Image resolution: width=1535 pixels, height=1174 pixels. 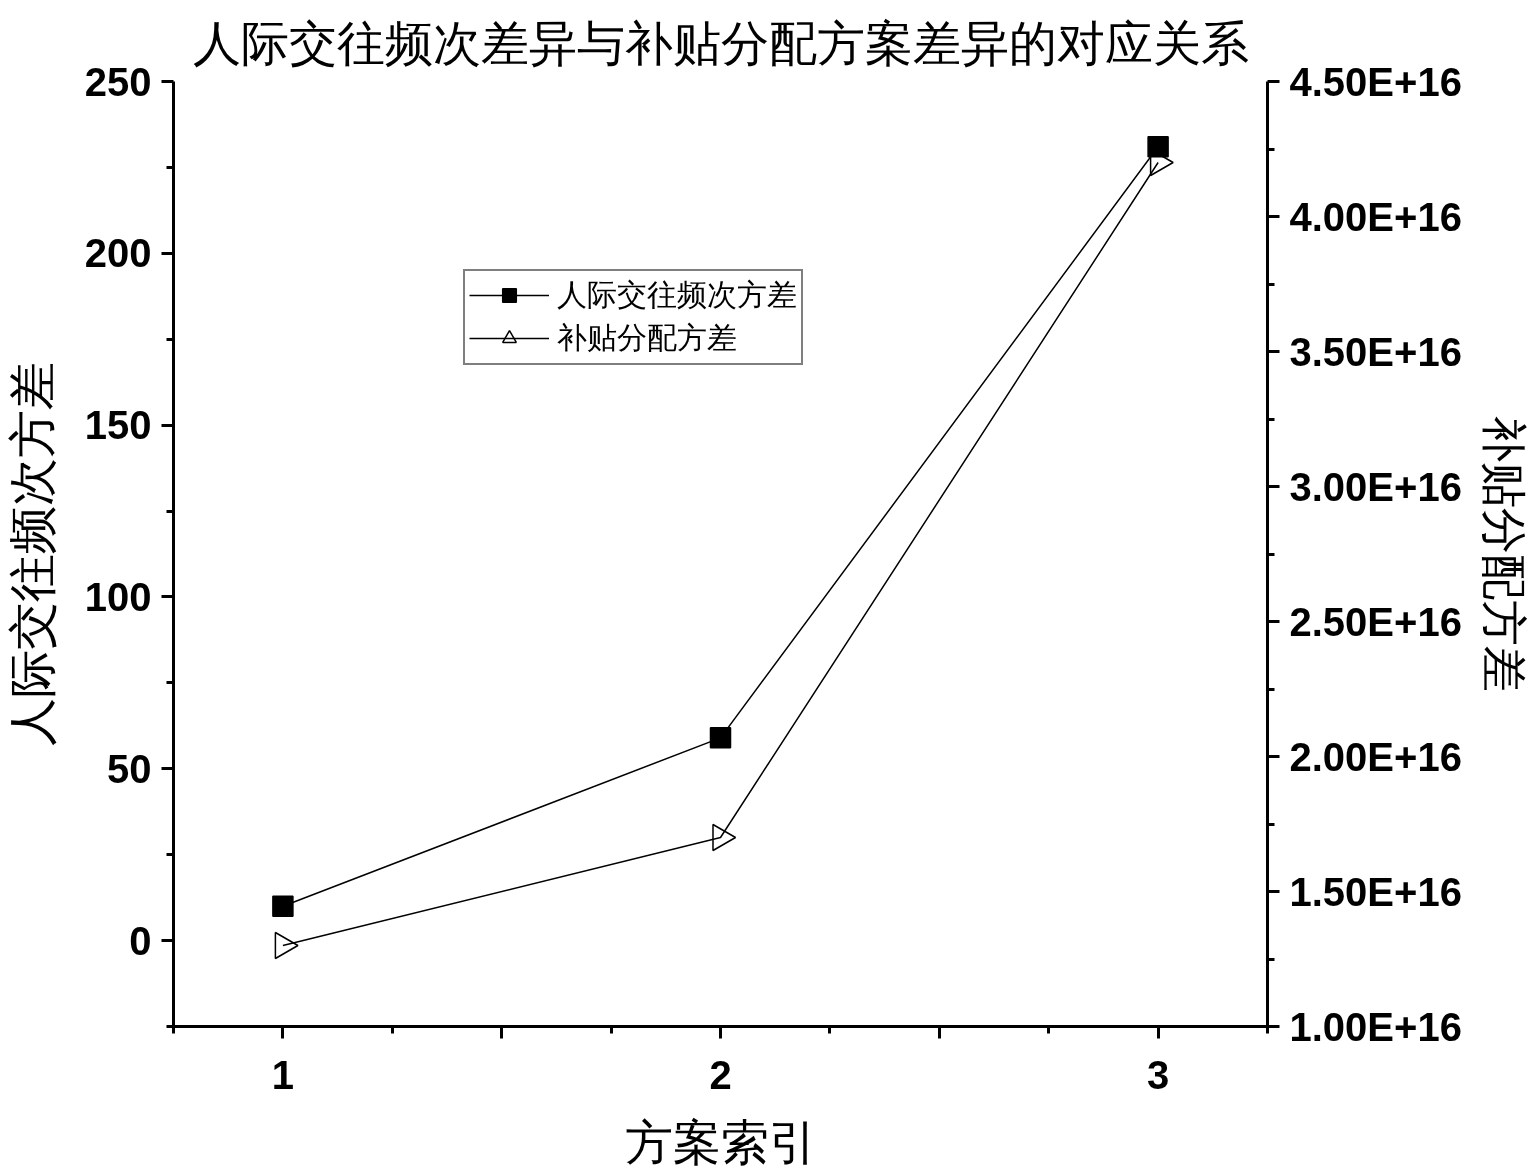 What do you see at coordinates (1375, 756) in the screenshot?
I see `y2-tick-label: 2.00E+16` at bounding box center [1375, 756].